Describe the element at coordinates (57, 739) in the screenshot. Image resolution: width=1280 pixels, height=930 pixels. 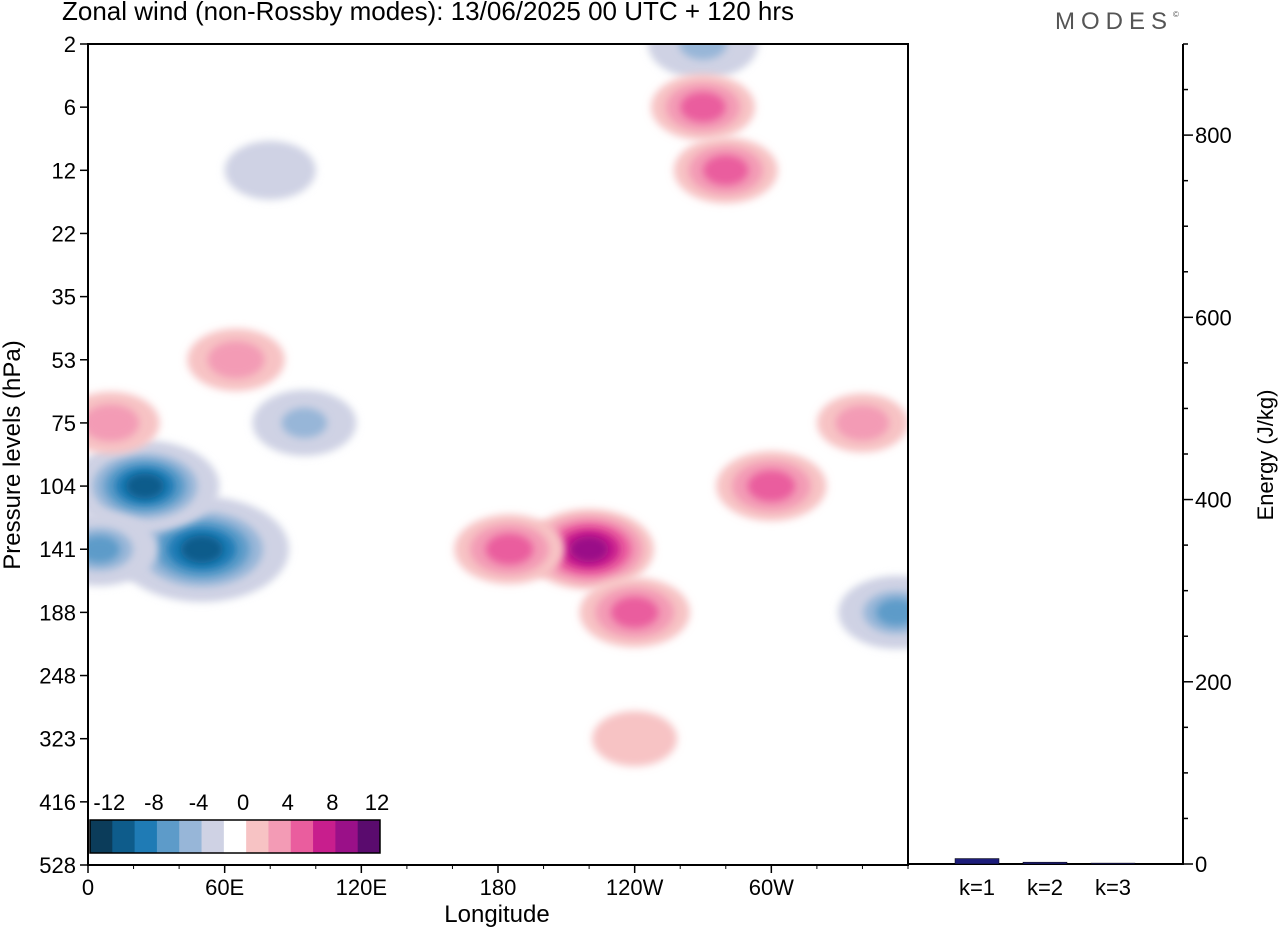
I see `y-tick-label: 323` at that location.